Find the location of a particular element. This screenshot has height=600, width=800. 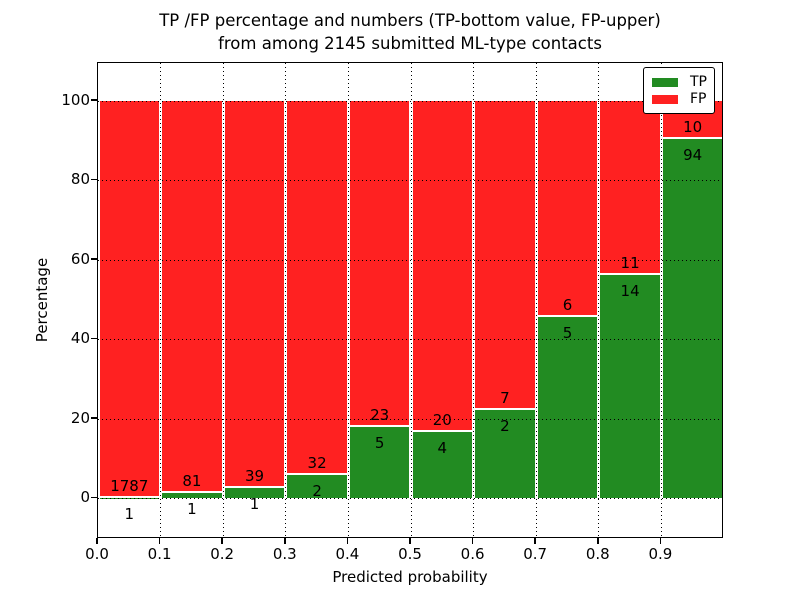

bar-count-label-tp: 4 is located at coordinates (442, 447).